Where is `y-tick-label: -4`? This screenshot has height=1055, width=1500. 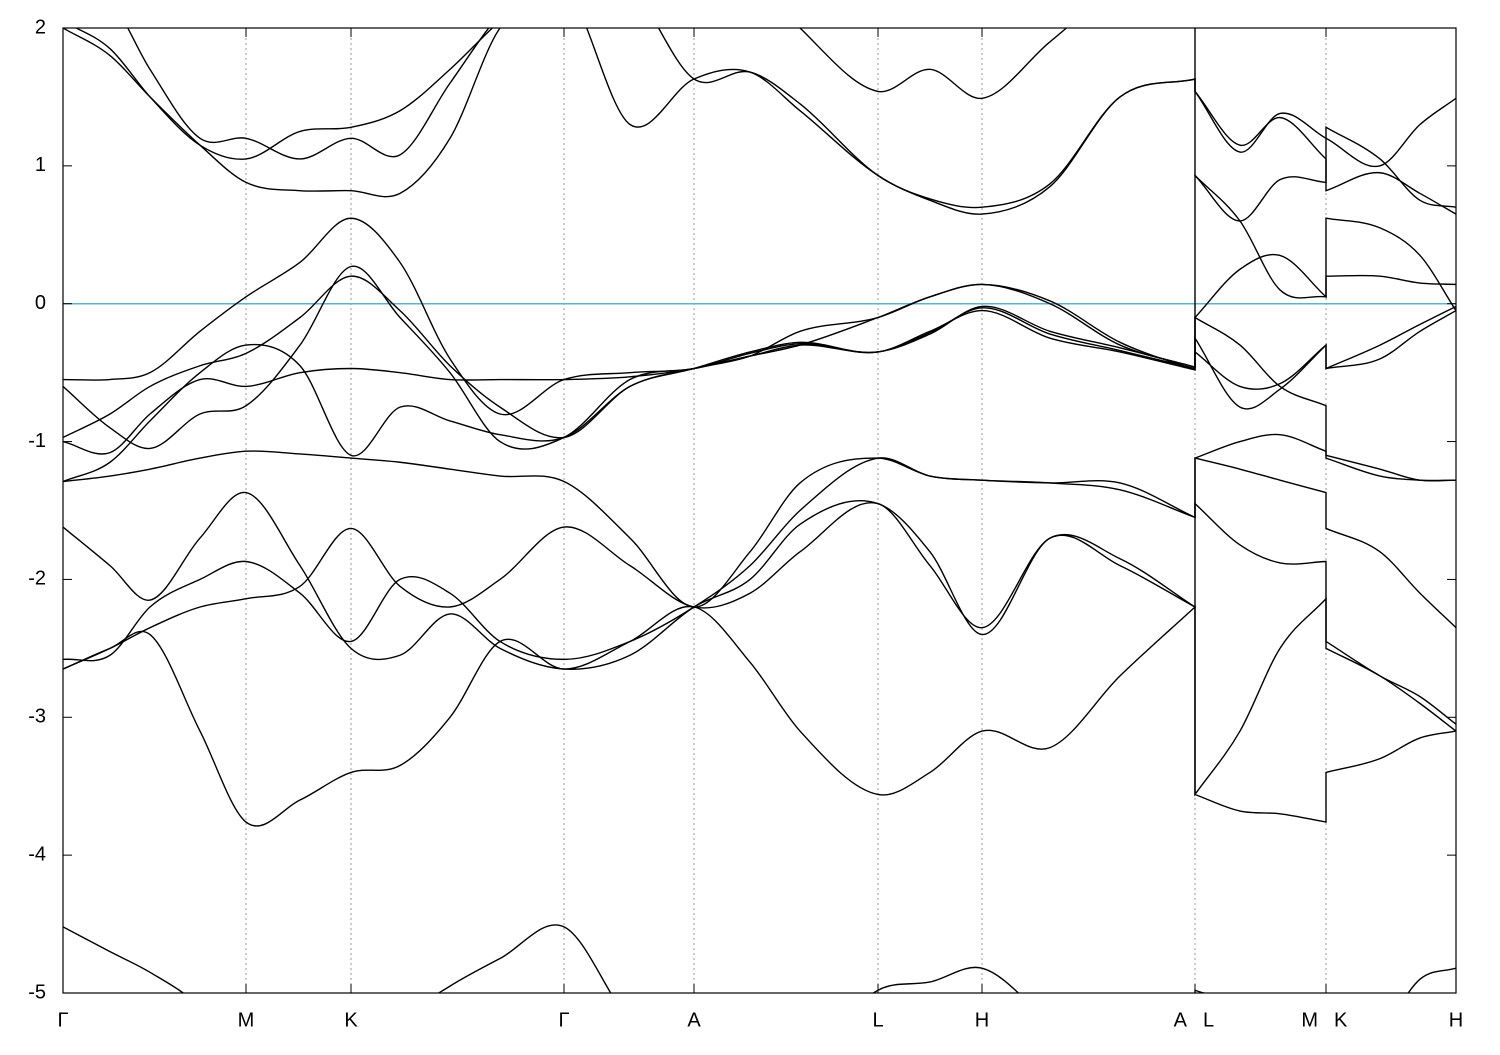
y-tick-label: -4 is located at coordinates (37, 854).